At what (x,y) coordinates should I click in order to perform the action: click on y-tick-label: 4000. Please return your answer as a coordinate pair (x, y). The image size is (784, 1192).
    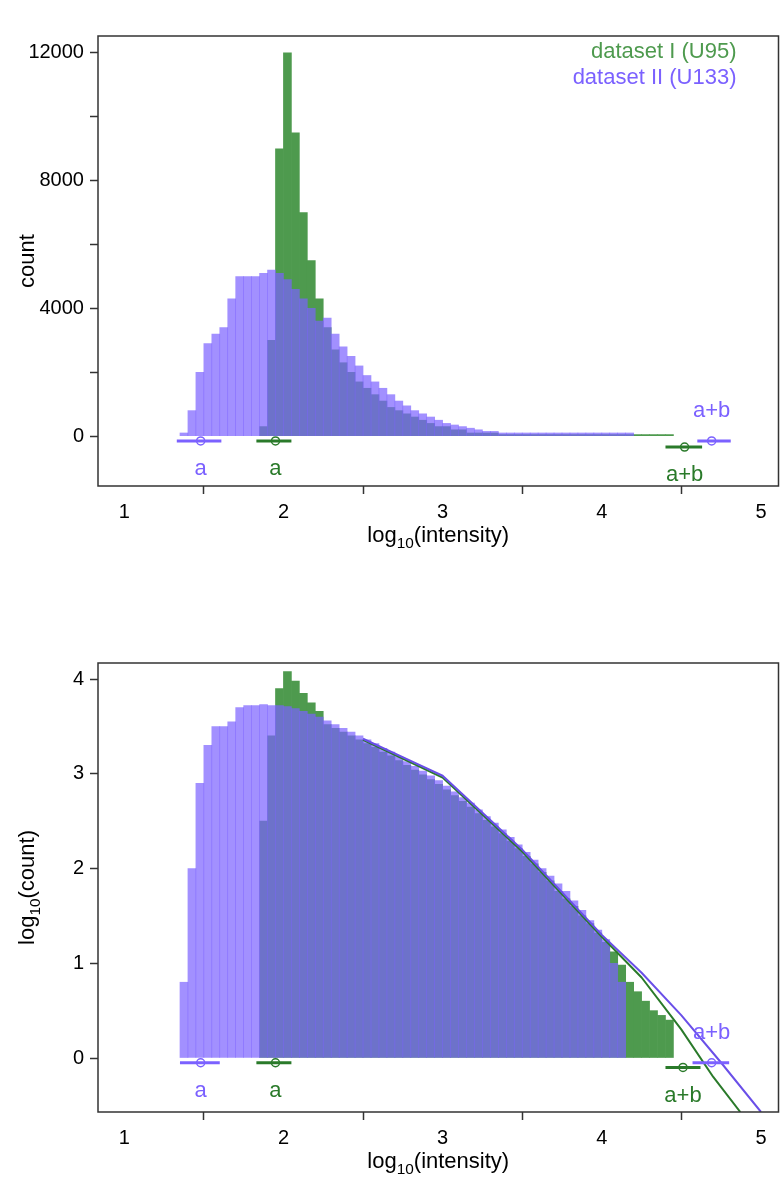
    Looking at the image, I should click on (61, 306).